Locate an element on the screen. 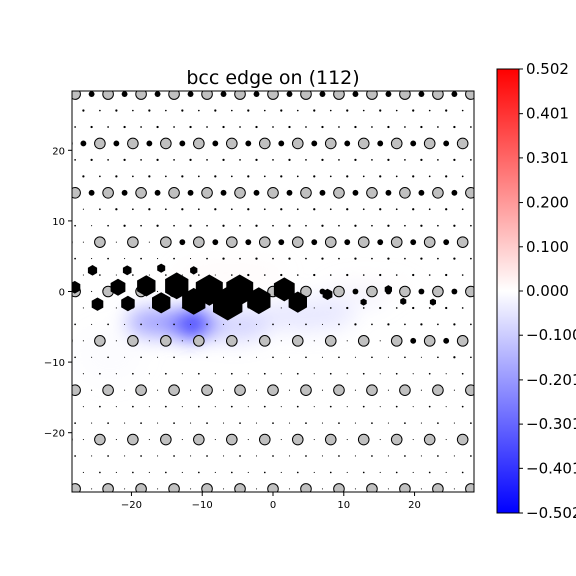 The image size is (576, 576). x-tick-label: −20 is located at coordinates (131, 505).